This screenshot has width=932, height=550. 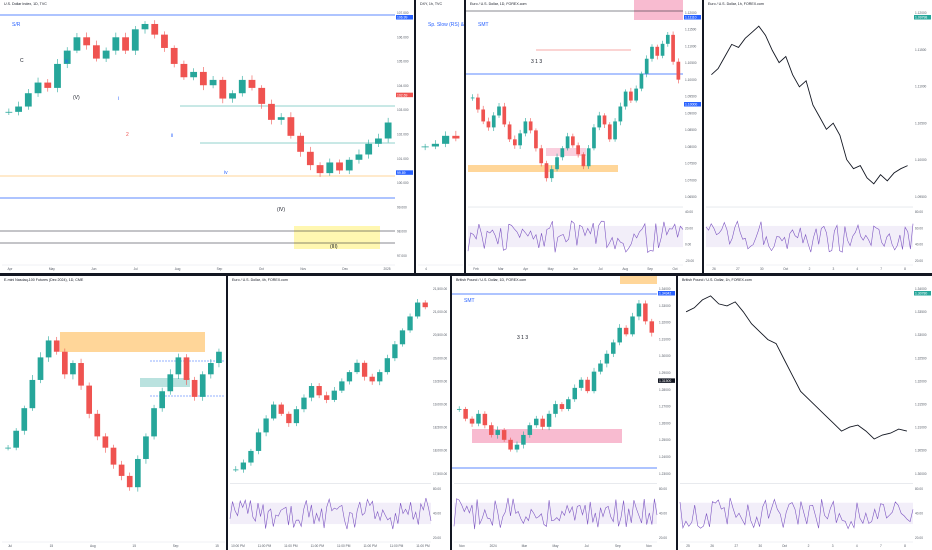 I want to click on wave-annotation: S/R, so click(x=16, y=25).